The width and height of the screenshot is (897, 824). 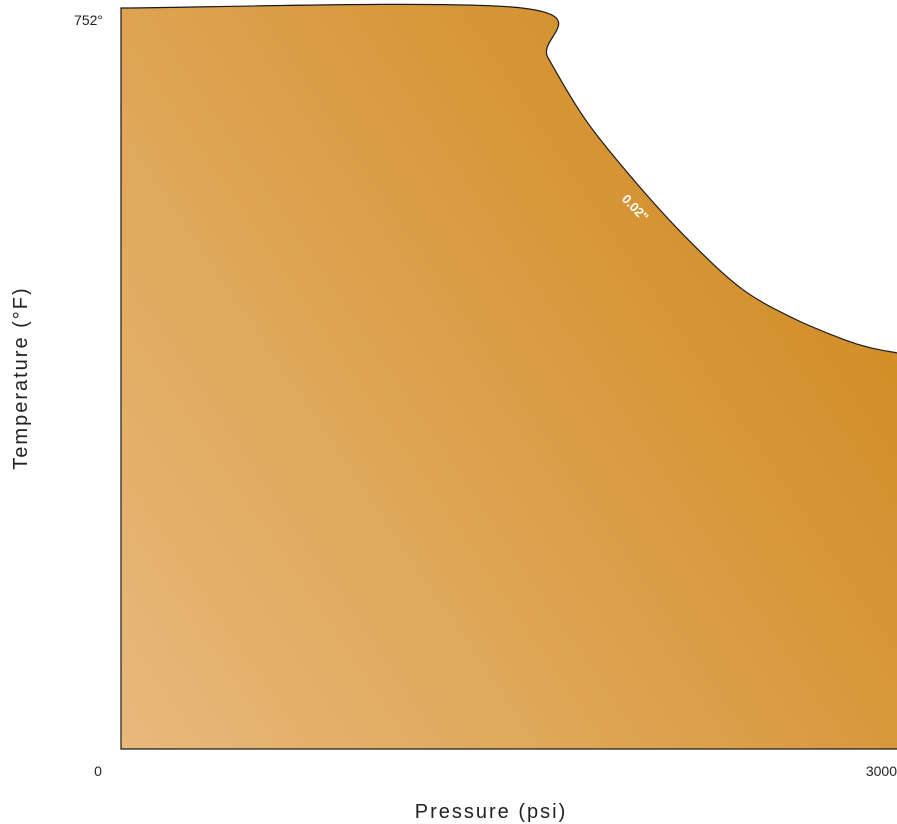 I want to click on x-tick-label-min: 0, so click(x=98, y=771).